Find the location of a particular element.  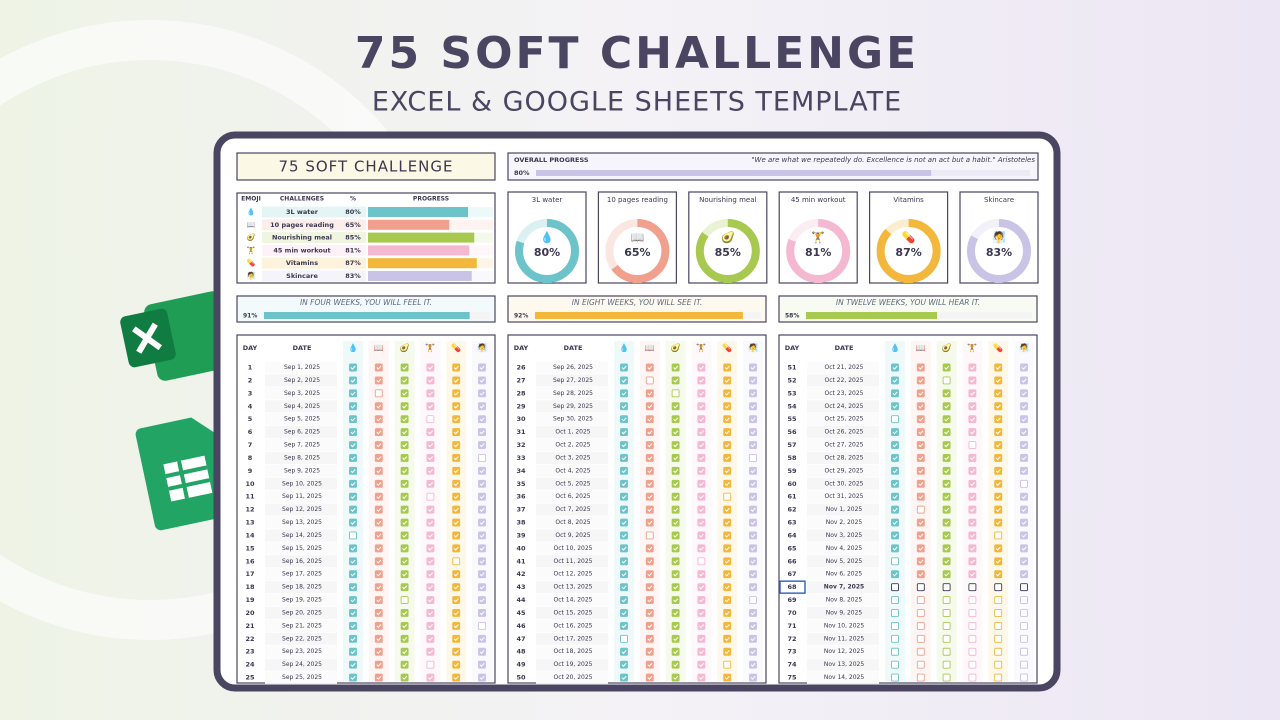

day-date: Oct 10, 2025 is located at coordinates (573, 548).